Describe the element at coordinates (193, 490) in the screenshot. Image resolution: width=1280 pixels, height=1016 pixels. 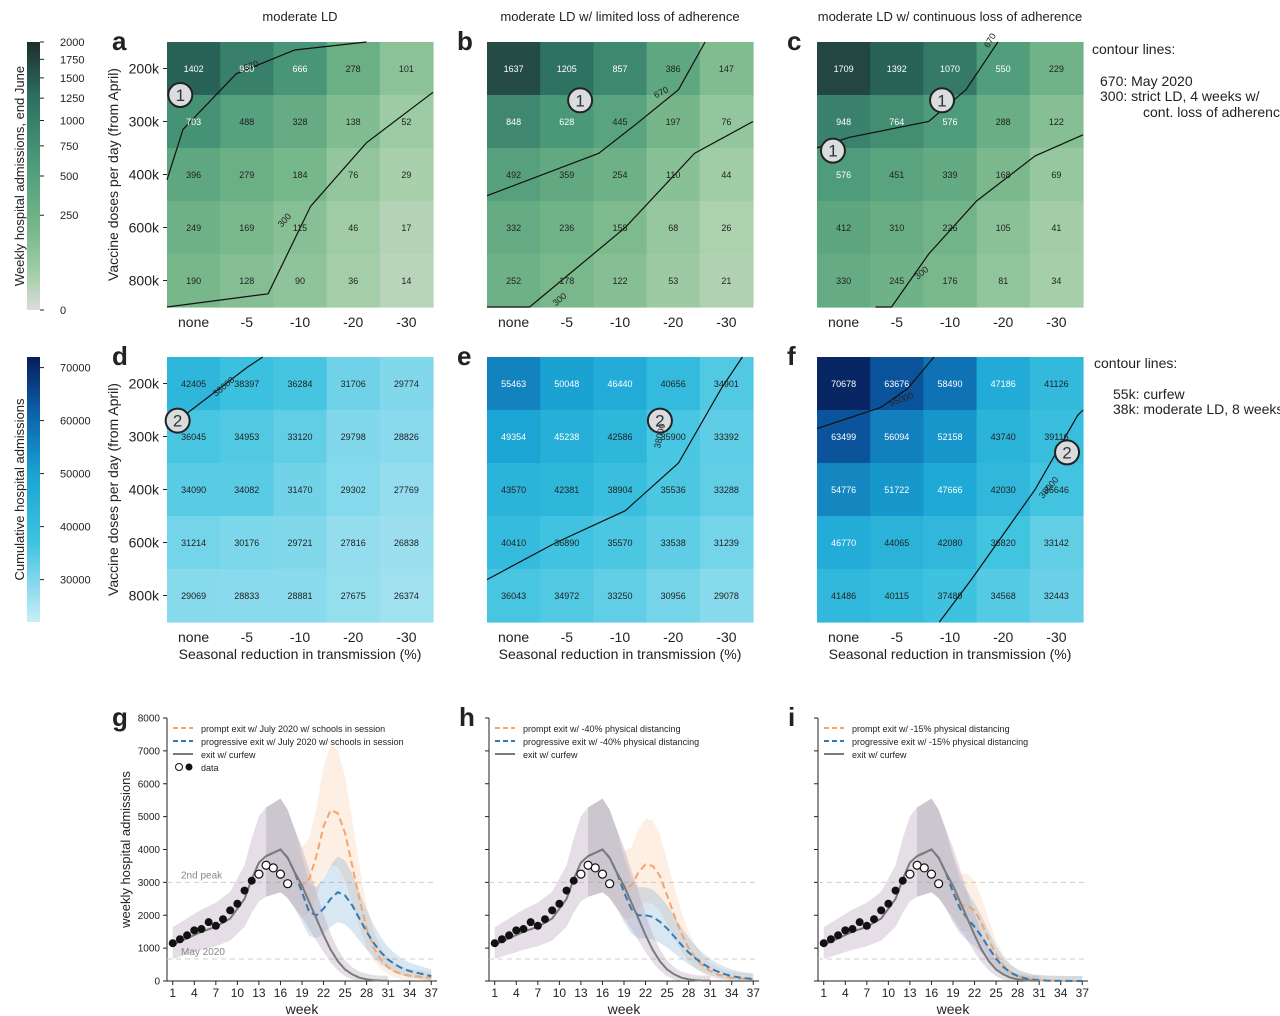
I see `heatmap-cell-label: 34090` at that location.